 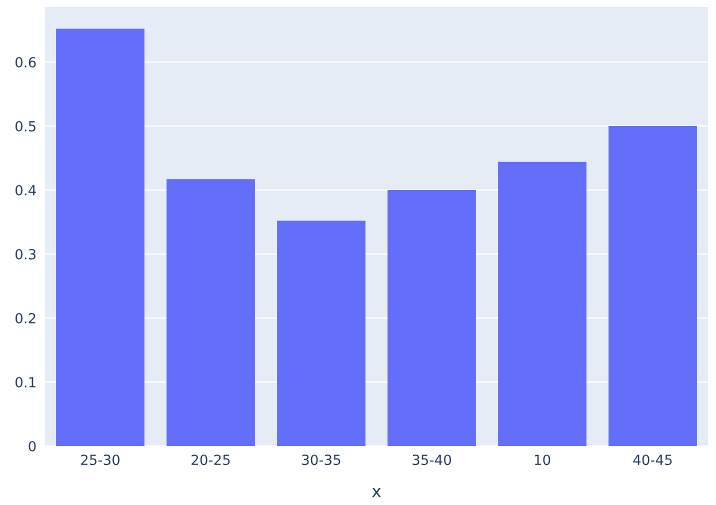 What do you see at coordinates (25, 190) in the screenshot?
I see `y-tick-label: 0.4` at bounding box center [25, 190].